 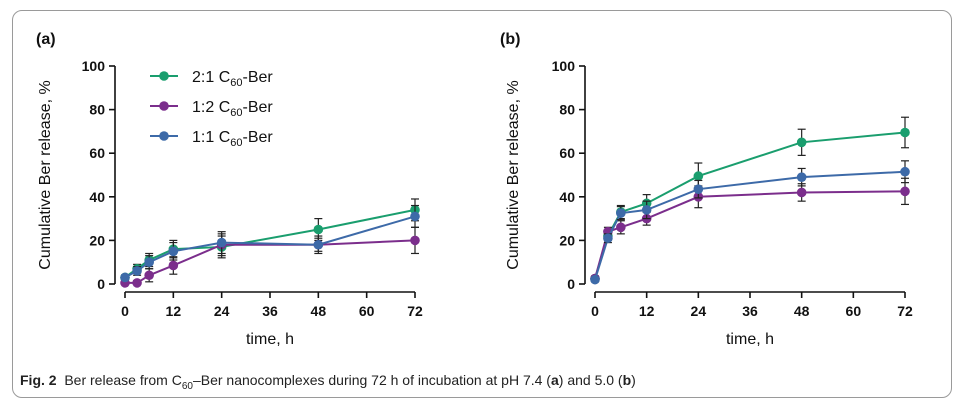 I want to click on caption-sub: 60, so click(x=187, y=386).